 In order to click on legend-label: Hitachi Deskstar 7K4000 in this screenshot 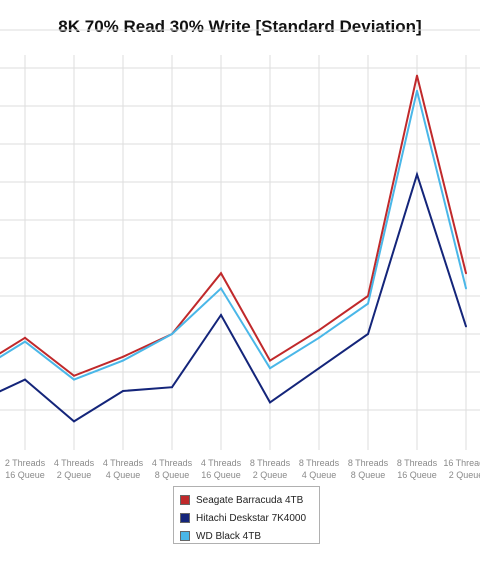, I will do `click(251, 518)`.